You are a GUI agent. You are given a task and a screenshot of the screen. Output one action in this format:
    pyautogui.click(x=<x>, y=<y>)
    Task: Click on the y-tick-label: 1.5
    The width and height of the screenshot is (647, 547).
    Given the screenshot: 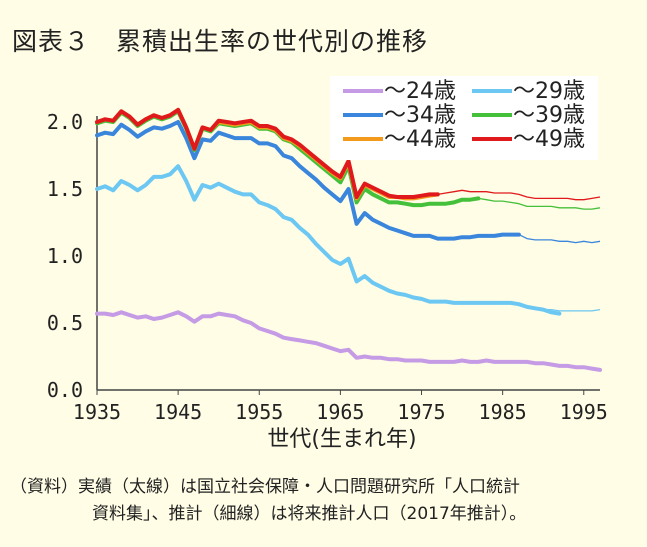 What is the action you would take?
    pyautogui.click(x=65, y=189)
    